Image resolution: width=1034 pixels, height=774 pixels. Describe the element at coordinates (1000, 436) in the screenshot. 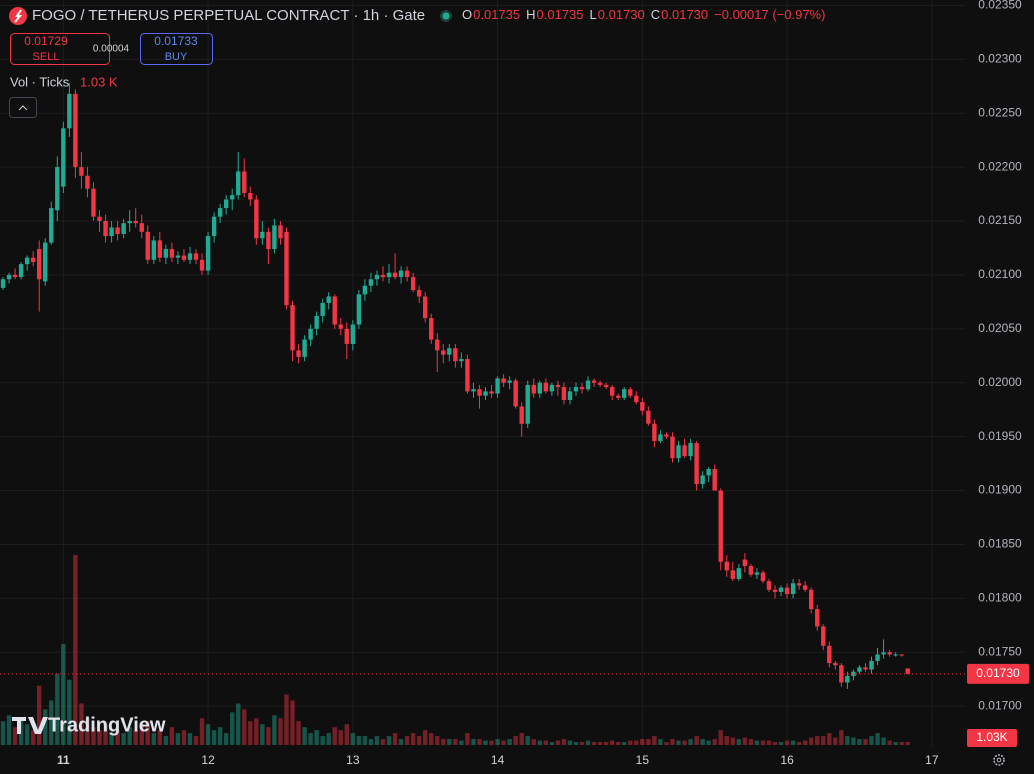

I see `y-tick-label: 0.01950` at that location.